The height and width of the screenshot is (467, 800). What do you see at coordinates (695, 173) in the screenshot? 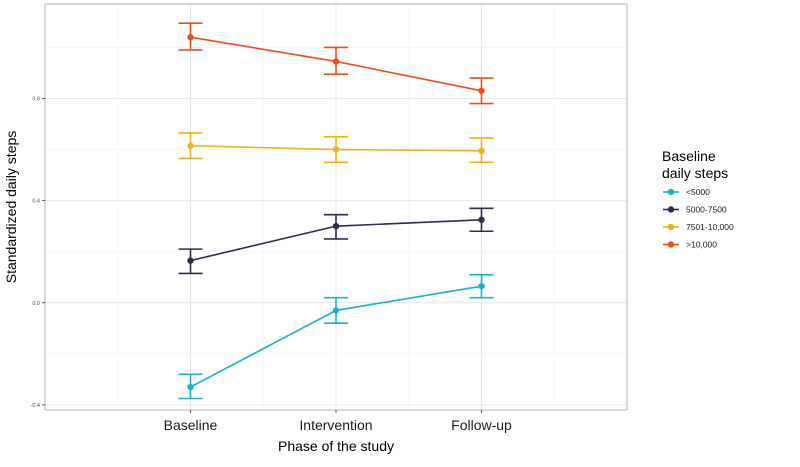
I see `legend-title-line-2: daily steps` at bounding box center [695, 173].